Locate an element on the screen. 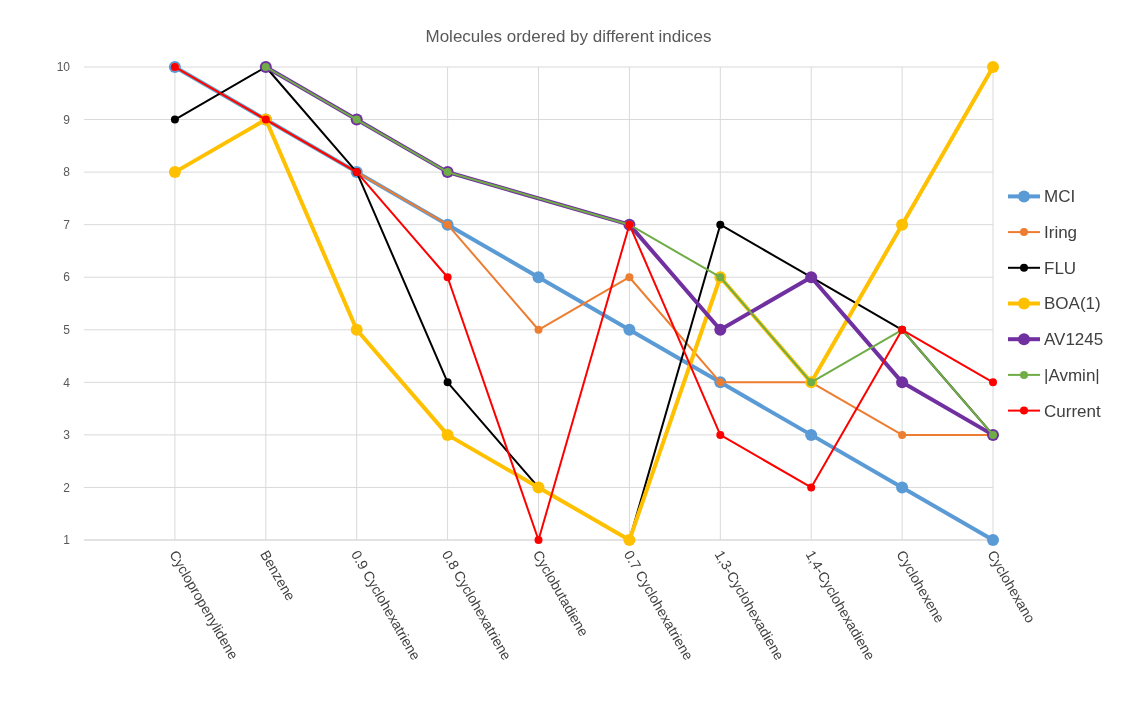 The image size is (1128, 728). y-tick-label: 6 is located at coordinates (67, 277).